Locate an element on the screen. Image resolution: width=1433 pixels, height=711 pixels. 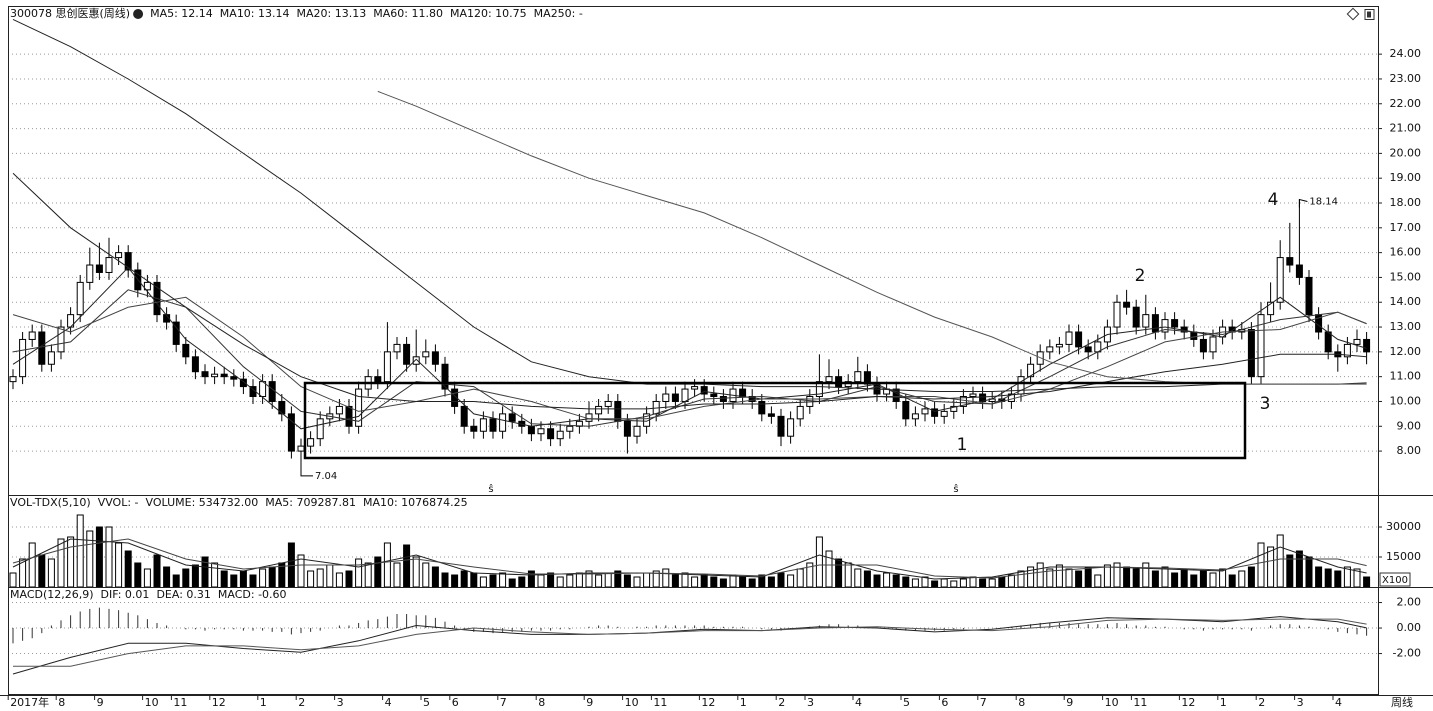
y-tick-label: 2.00 is located at coordinates (1409, 602).